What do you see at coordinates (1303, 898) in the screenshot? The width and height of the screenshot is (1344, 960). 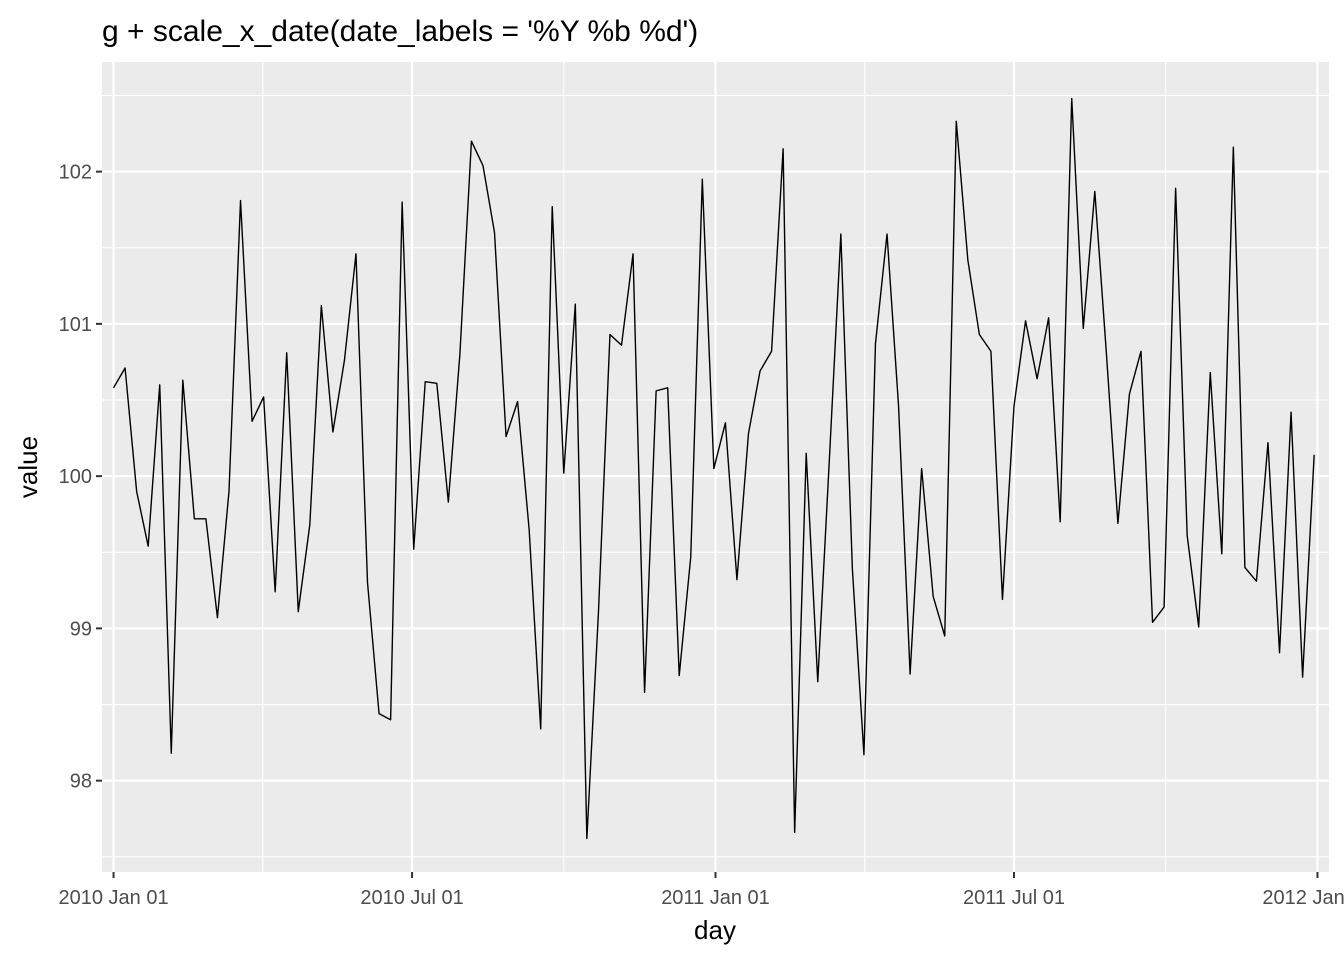 I see `x-tick-label: 2012 Jan 01` at bounding box center [1303, 898].